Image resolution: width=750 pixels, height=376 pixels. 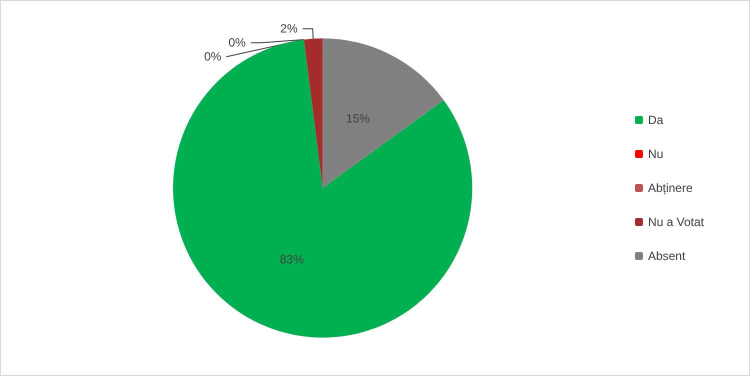 What do you see at coordinates (358, 119) in the screenshot?
I see `data-label: 15%` at bounding box center [358, 119].